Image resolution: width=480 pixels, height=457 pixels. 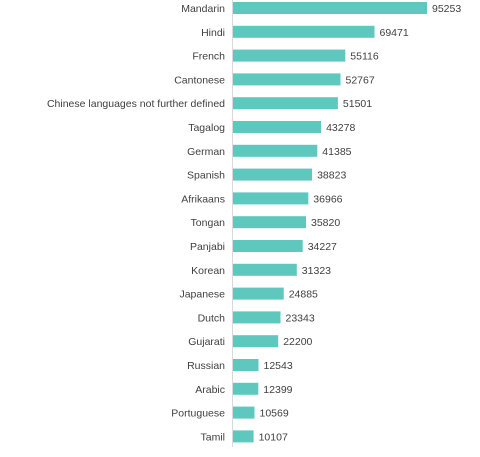 What do you see at coordinates (289, 55) in the screenshot?
I see `bar-french` at bounding box center [289, 55].